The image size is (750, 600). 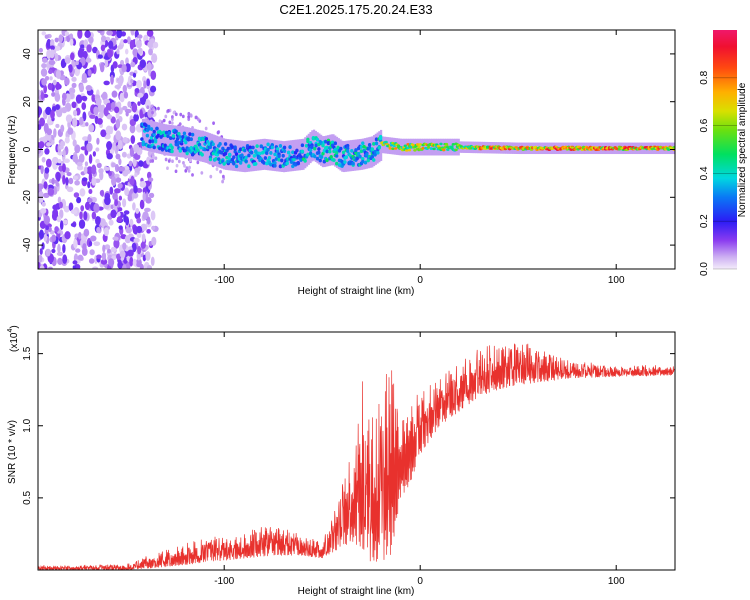 I want to click on spectrogram-y-tick-label: -20, so click(x=27, y=197).